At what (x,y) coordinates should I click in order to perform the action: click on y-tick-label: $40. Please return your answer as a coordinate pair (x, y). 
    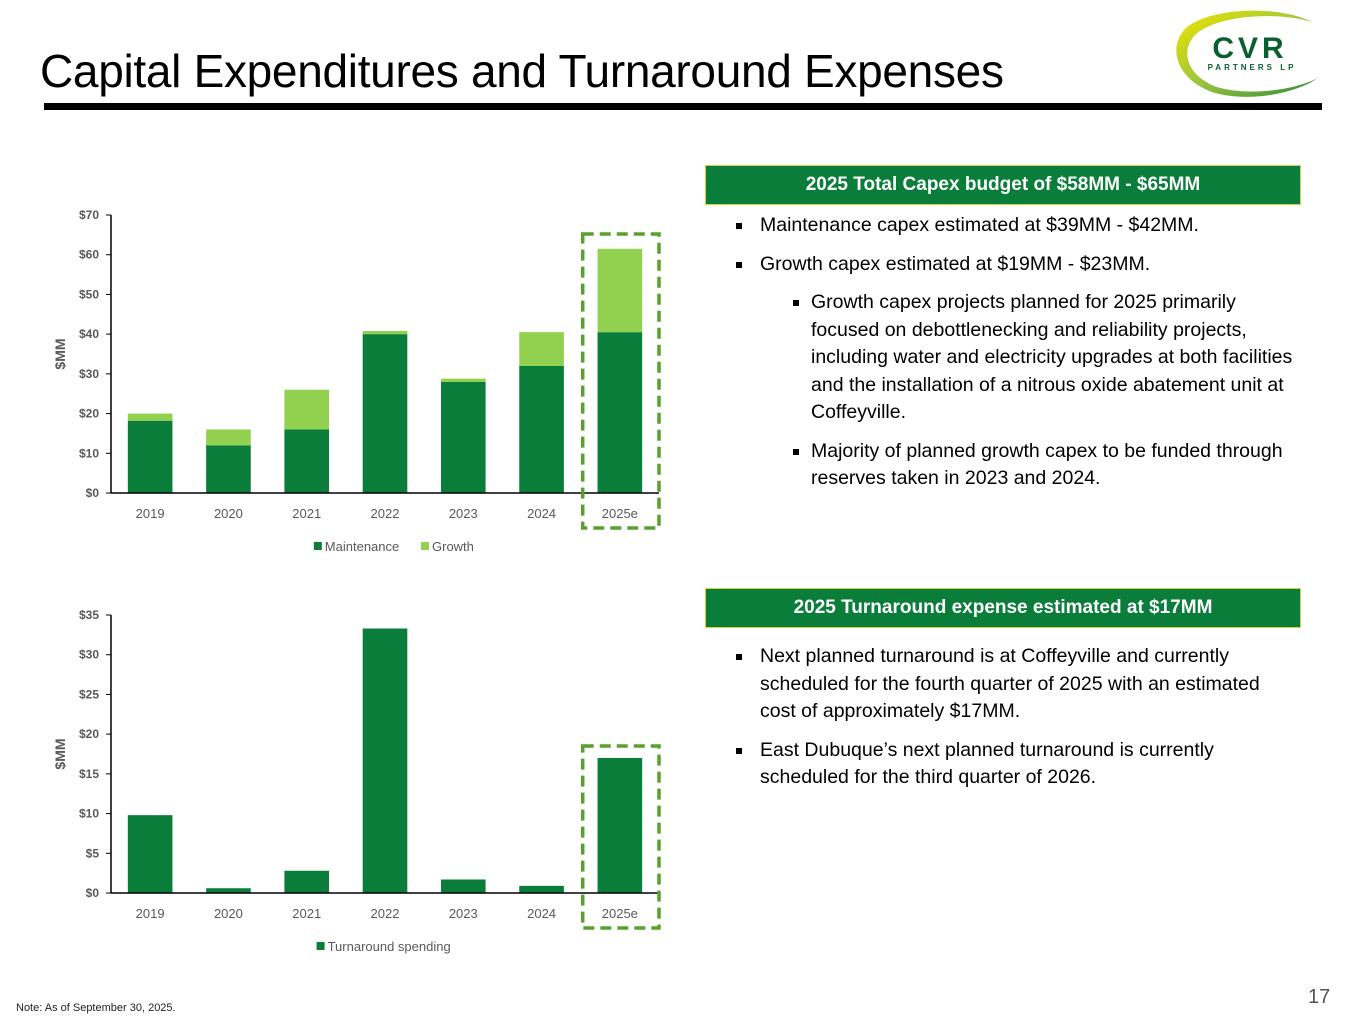
    Looking at the image, I should click on (89, 334).